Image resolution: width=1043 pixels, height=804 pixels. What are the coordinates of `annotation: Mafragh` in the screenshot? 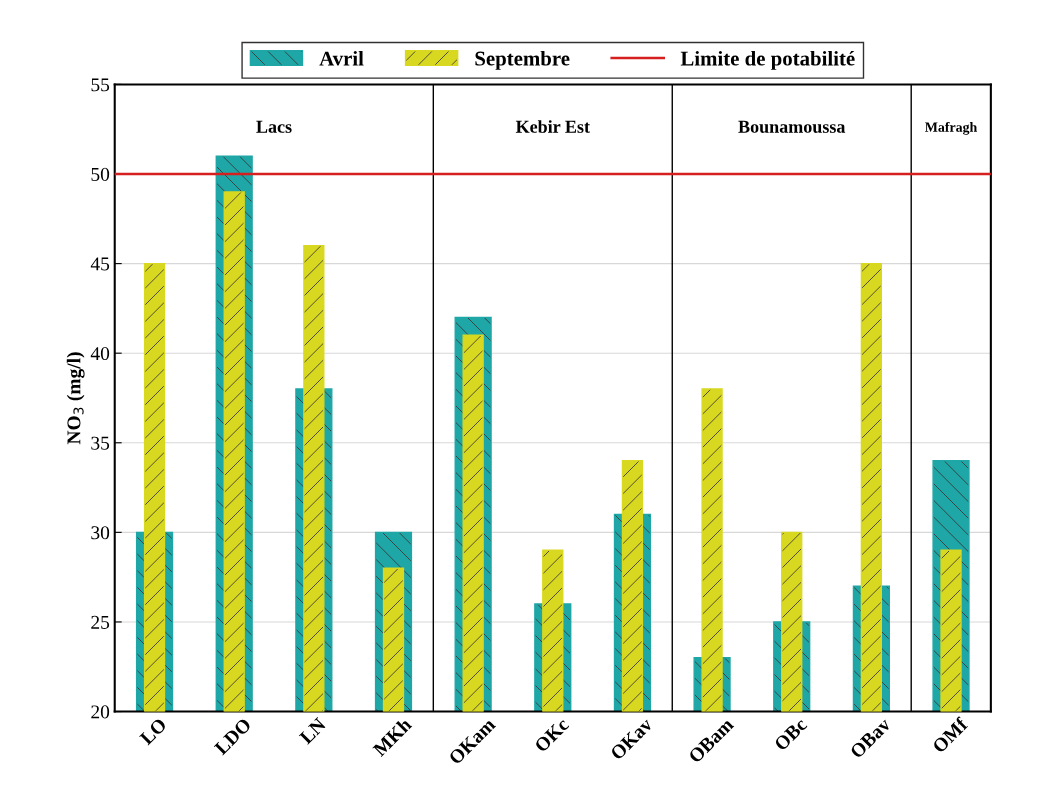 It's located at (951, 128).